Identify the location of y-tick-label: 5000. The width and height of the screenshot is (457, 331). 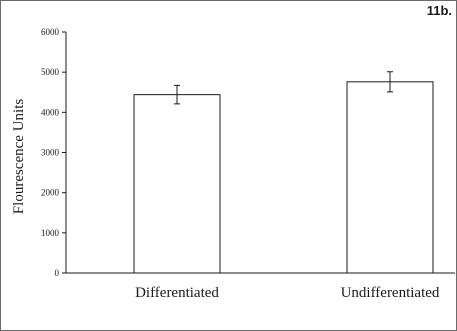
(50, 72).